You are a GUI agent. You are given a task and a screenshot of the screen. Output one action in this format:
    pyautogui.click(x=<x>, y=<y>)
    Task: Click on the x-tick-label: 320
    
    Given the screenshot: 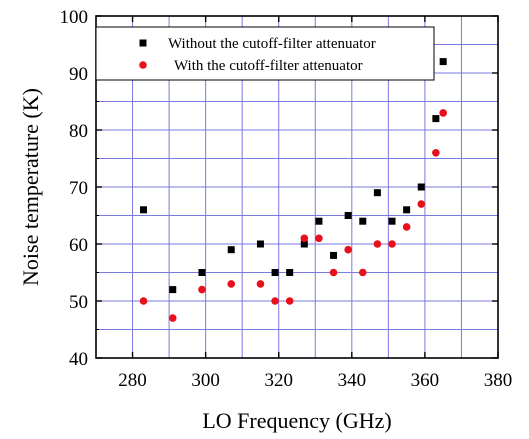 What is the action you would take?
    pyautogui.click(x=278, y=380)
    